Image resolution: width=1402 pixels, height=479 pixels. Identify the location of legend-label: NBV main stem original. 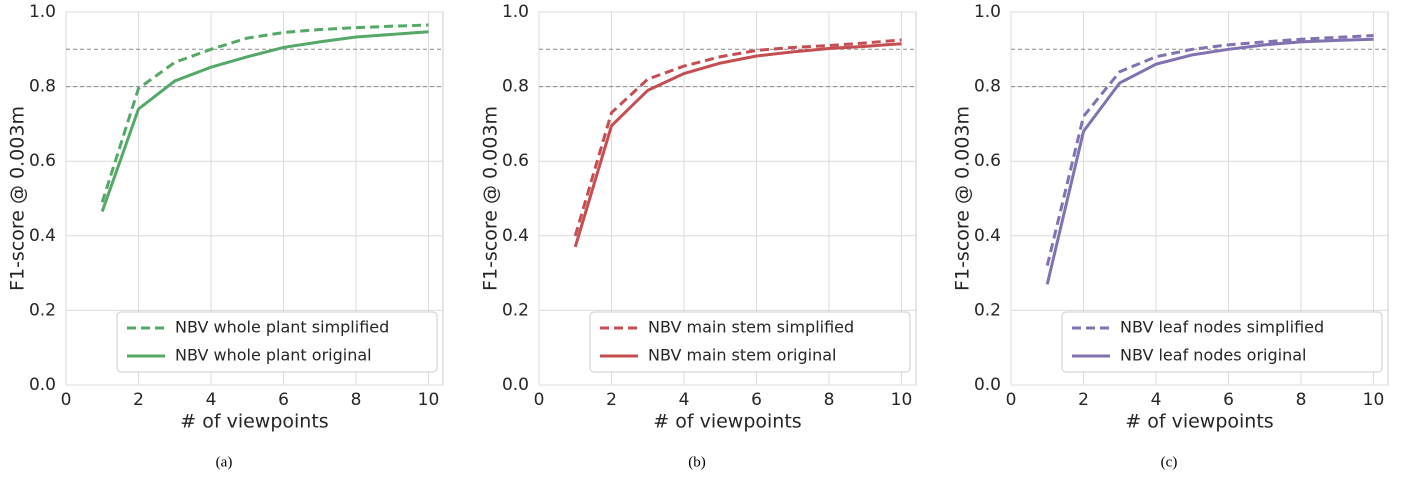
(742, 355).